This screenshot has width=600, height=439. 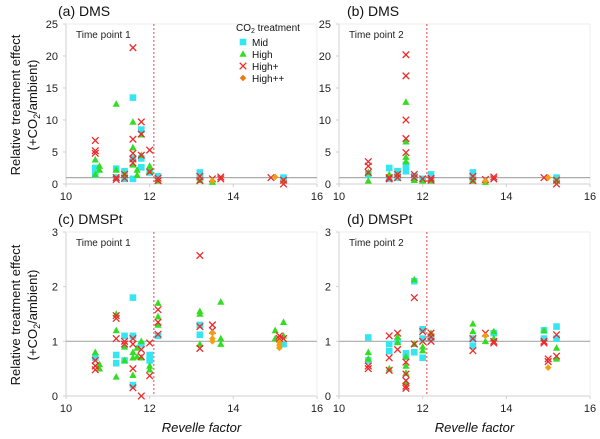 I want to click on legend-entry: Mid, so click(x=253, y=43).